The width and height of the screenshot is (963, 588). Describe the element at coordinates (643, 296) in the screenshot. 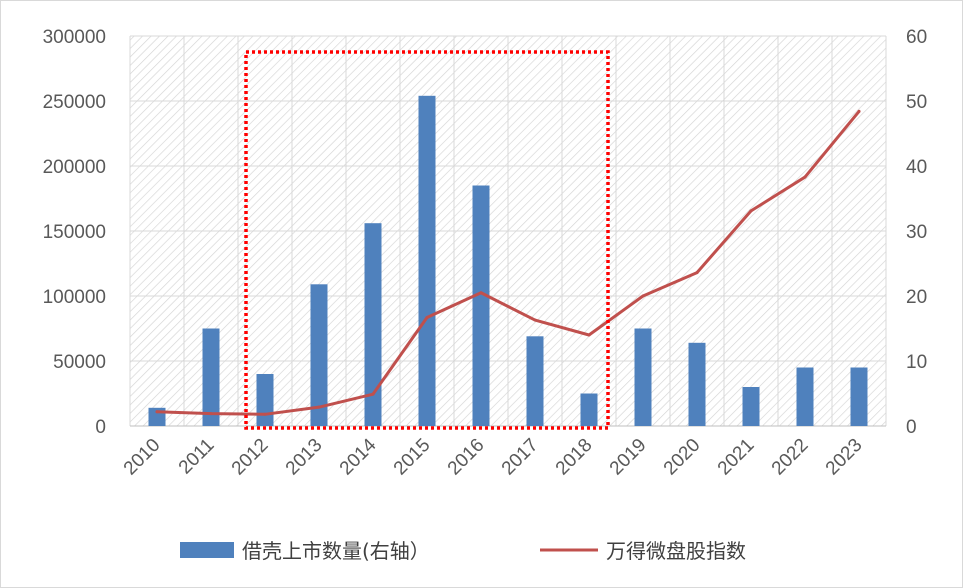

I see `line-point-2019` at that location.